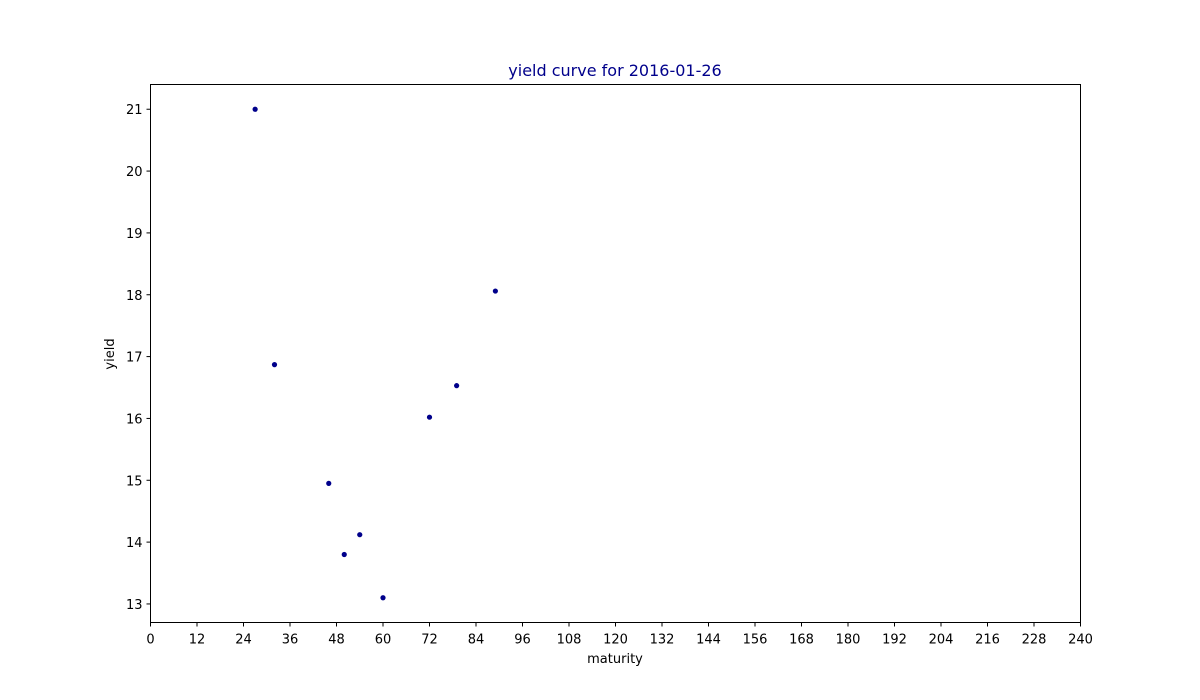  What do you see at coordinates (848, 640) in the screenshot?
I see `x-tick-label: 180` at bounding box center [848, 640].